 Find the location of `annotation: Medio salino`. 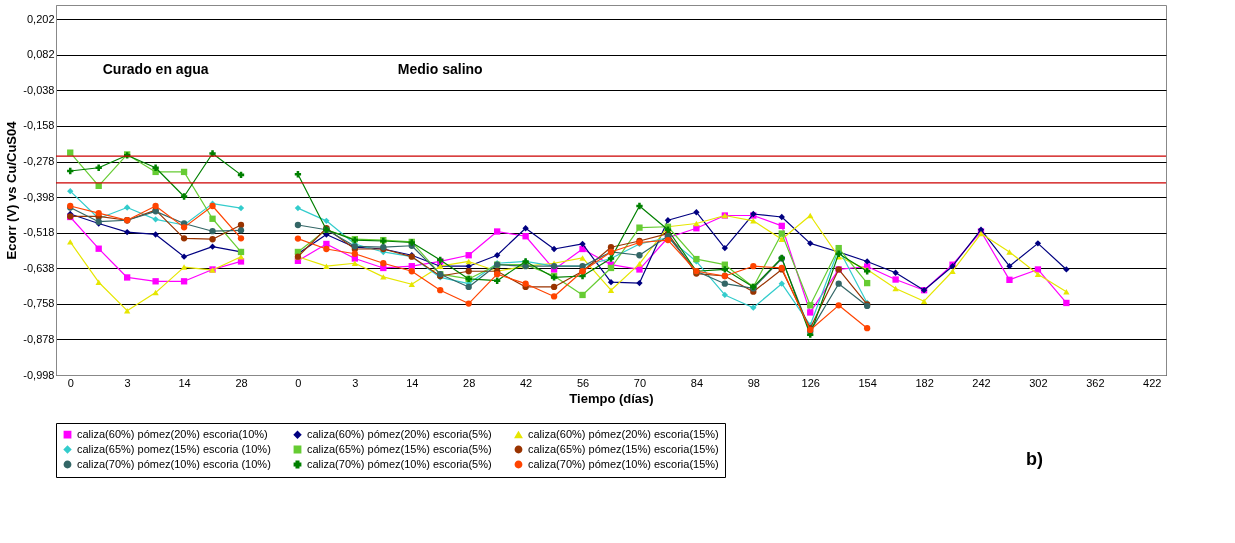

annotation: Medio salino is located at coordinates (440, 69).